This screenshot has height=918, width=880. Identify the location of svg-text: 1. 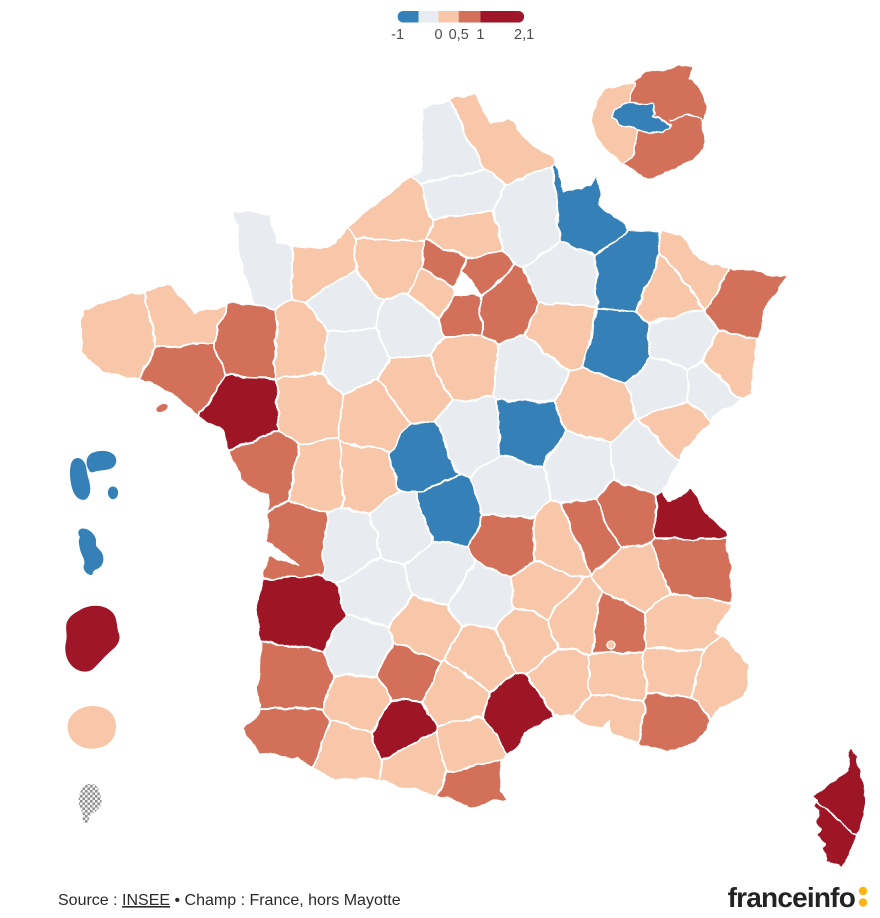
(480, 35).